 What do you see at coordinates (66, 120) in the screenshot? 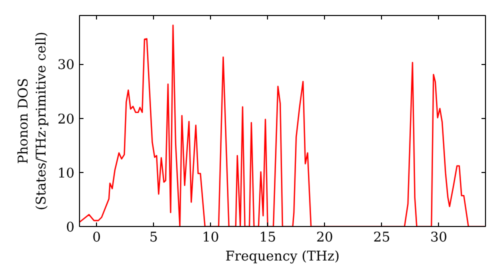
I see `y-tick-label: 20` at bounding box center [66, 120].